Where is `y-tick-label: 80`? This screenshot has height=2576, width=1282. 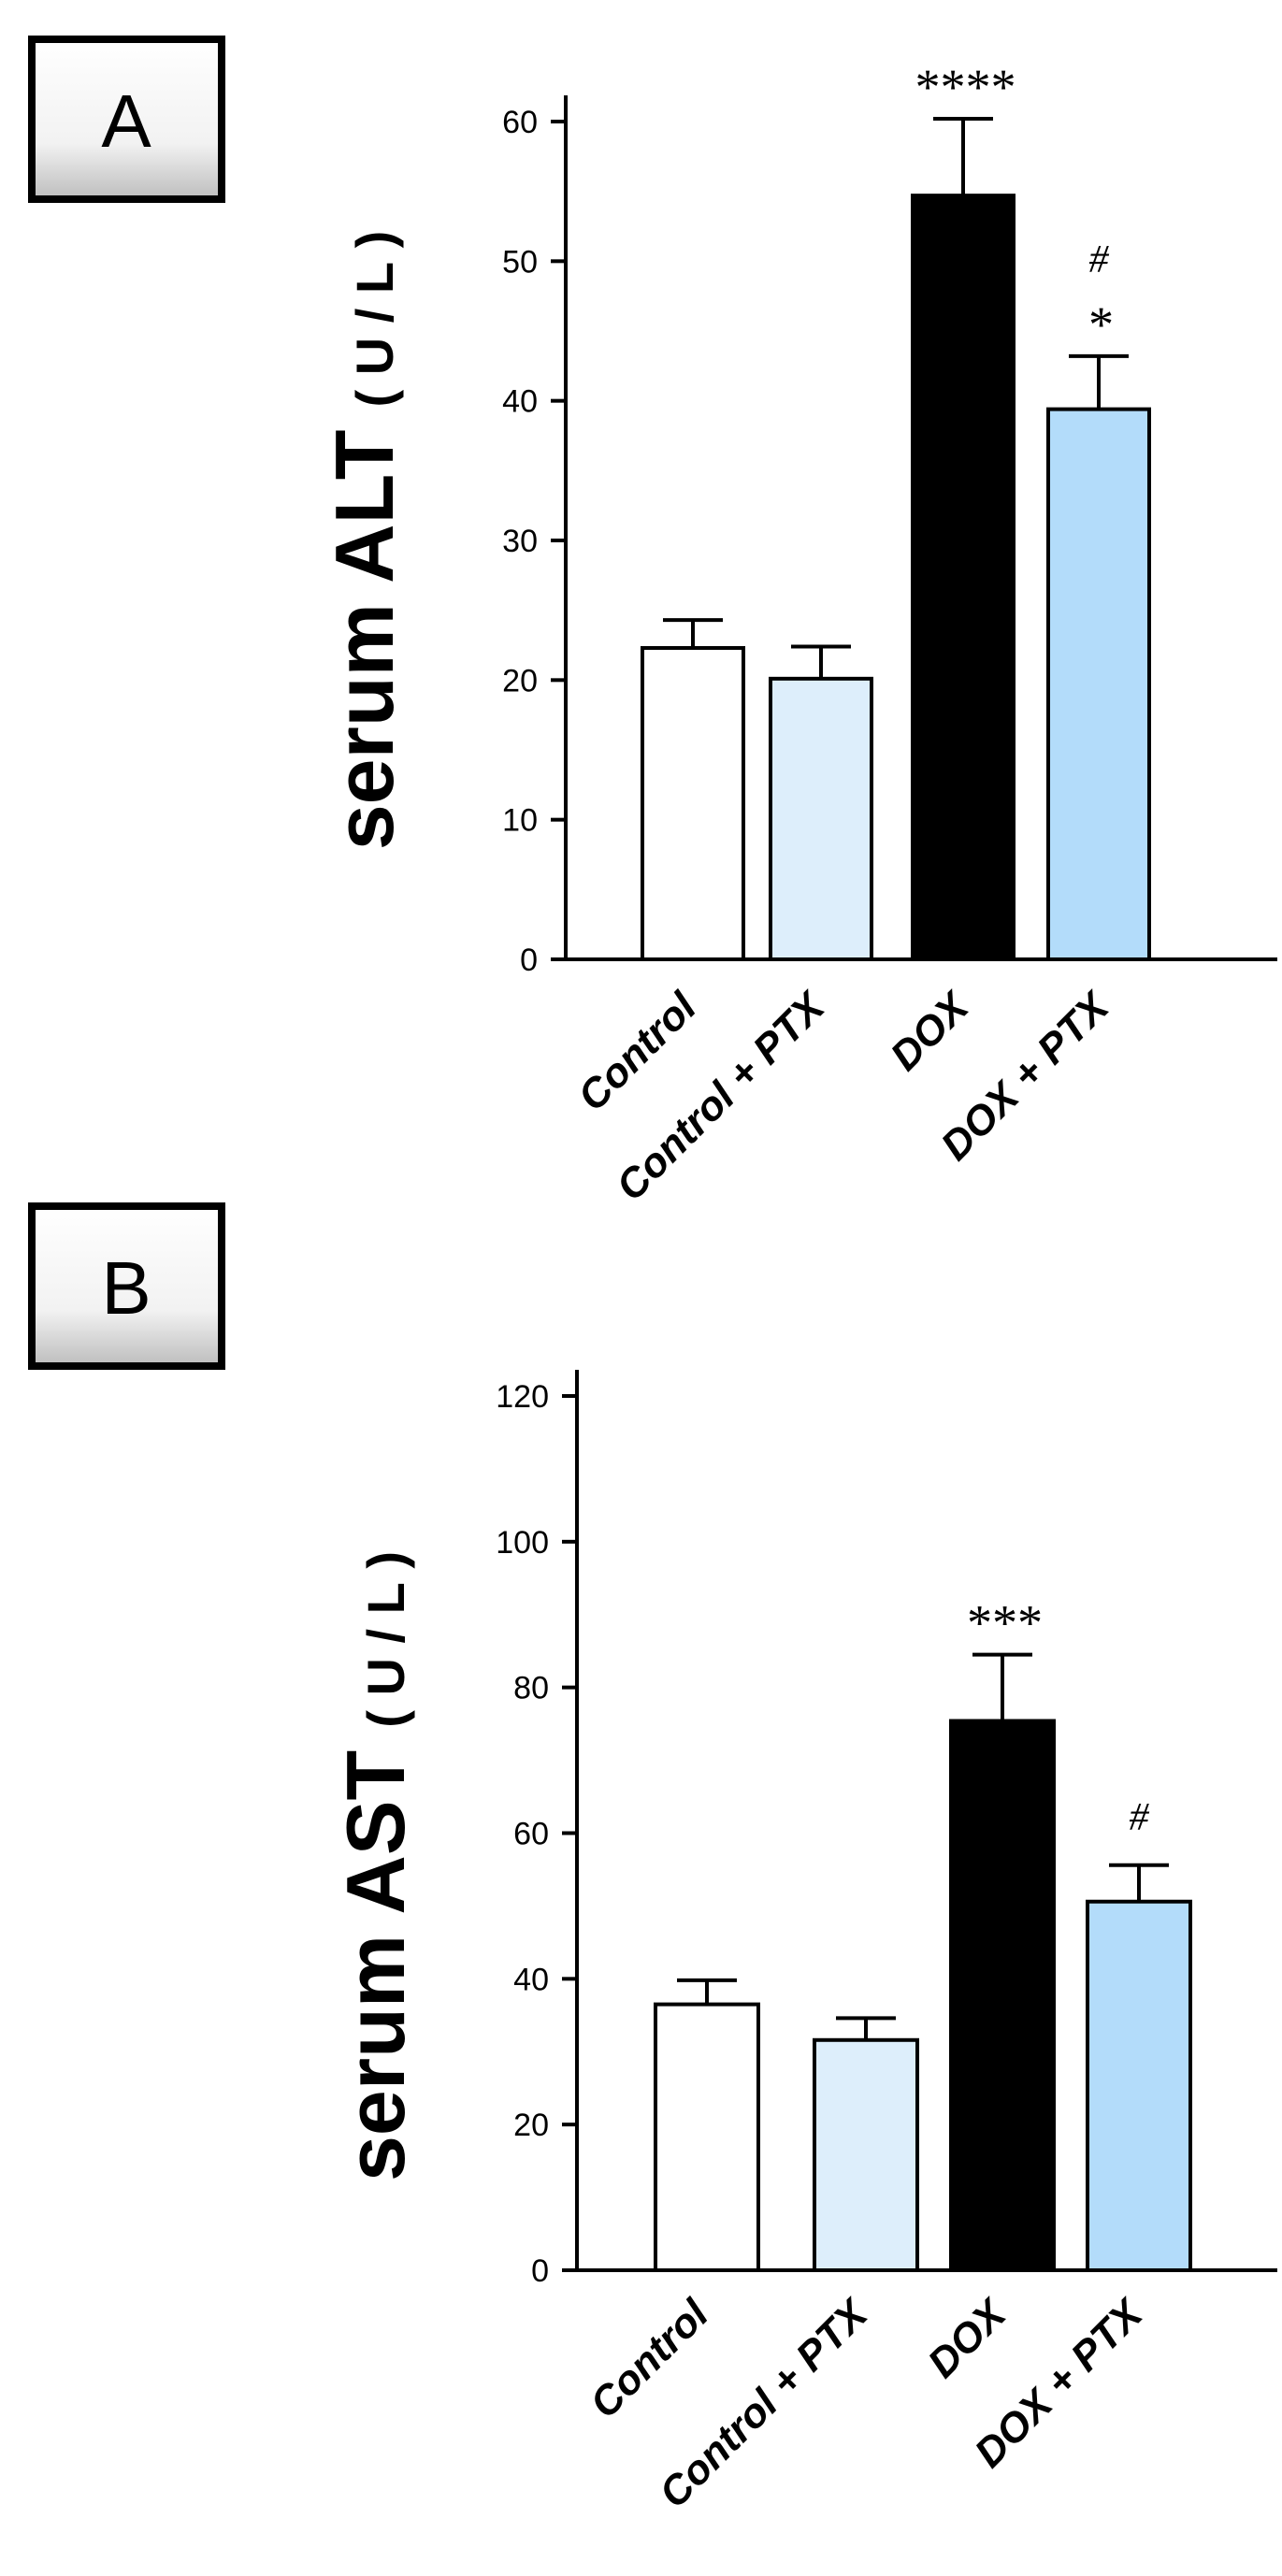 y-tick-label: 80 is located at coordinates (531, 1689).